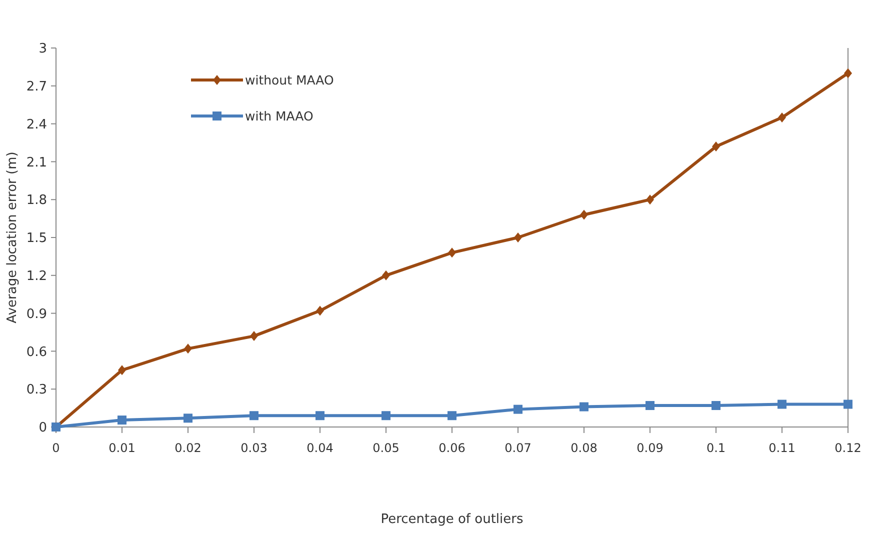 The image size is (877, 535). I want to click on y-tick-label: 2.4, so click(36, 124).